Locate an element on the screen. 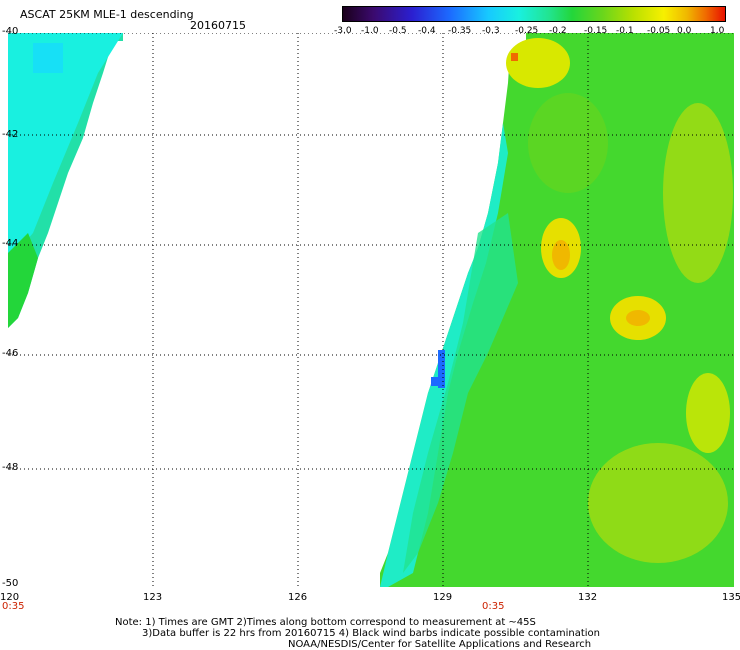 This screenshot has width=740, height=650. x-axis-label: 123 is located at coordinates (153, 597).